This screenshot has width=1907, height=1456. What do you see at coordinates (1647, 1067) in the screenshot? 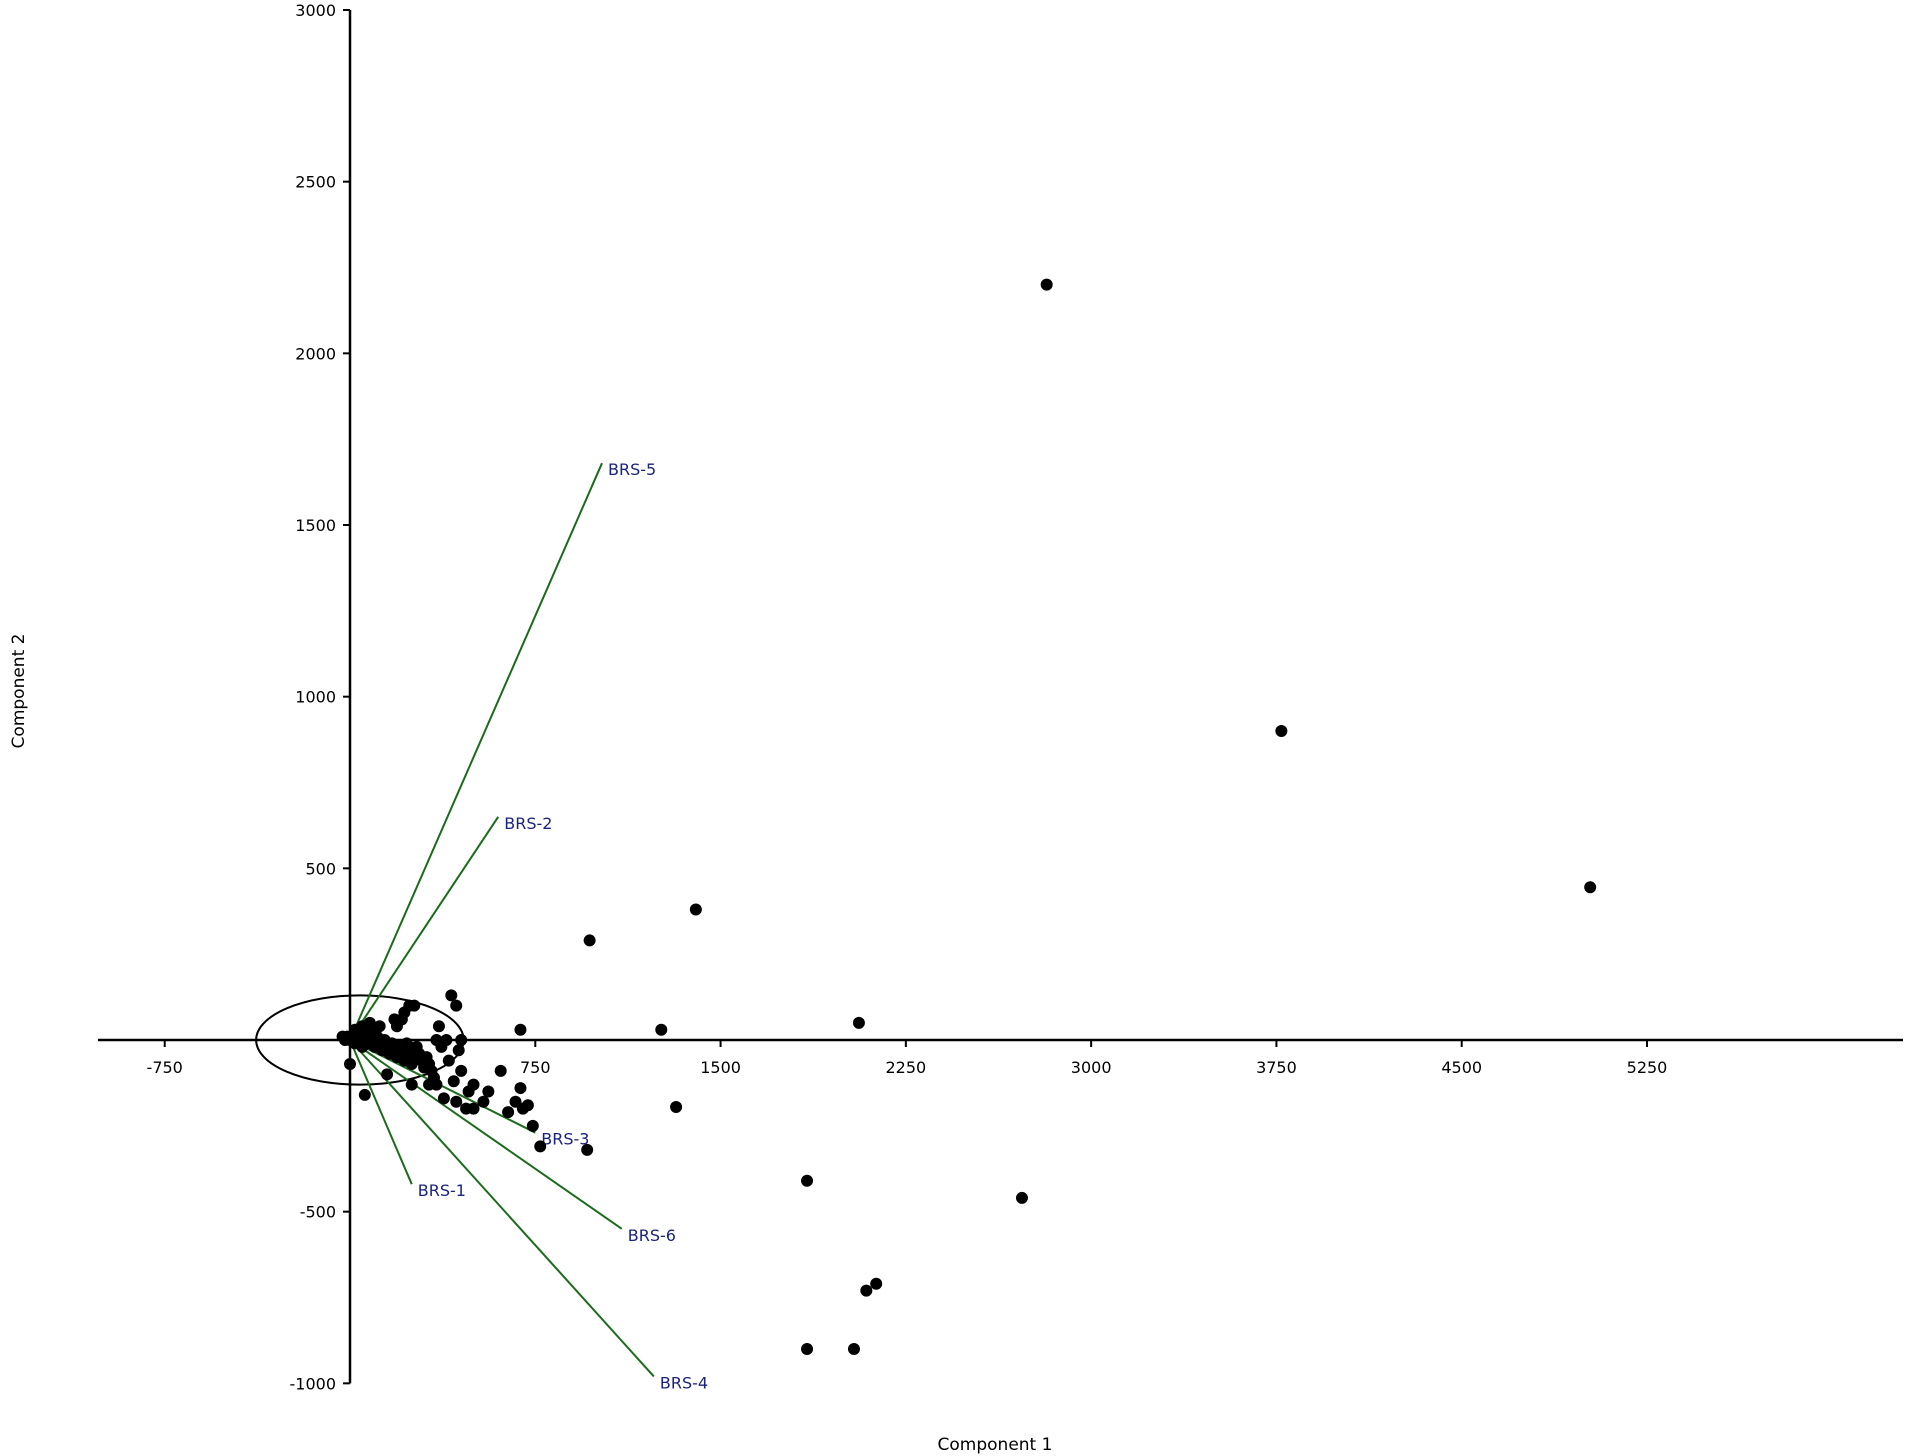
I see `x-tick-label: 5250` at bounding box center [1647, 1067].